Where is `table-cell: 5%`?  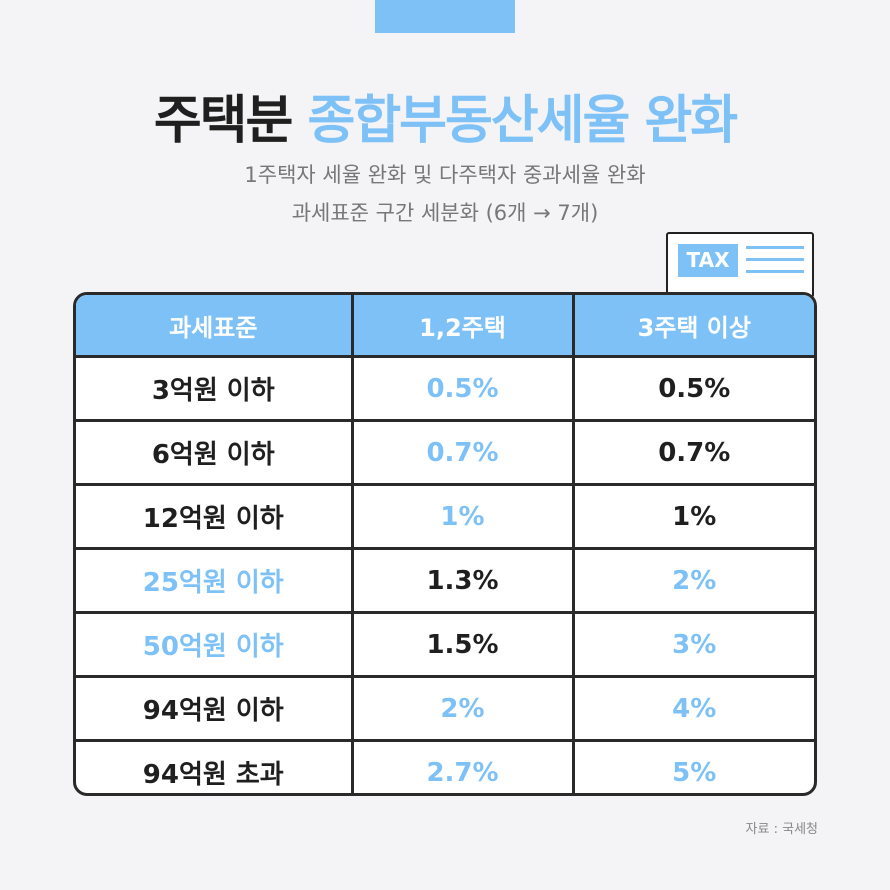
table-cell: 5% is located at coordinates (694, 772).